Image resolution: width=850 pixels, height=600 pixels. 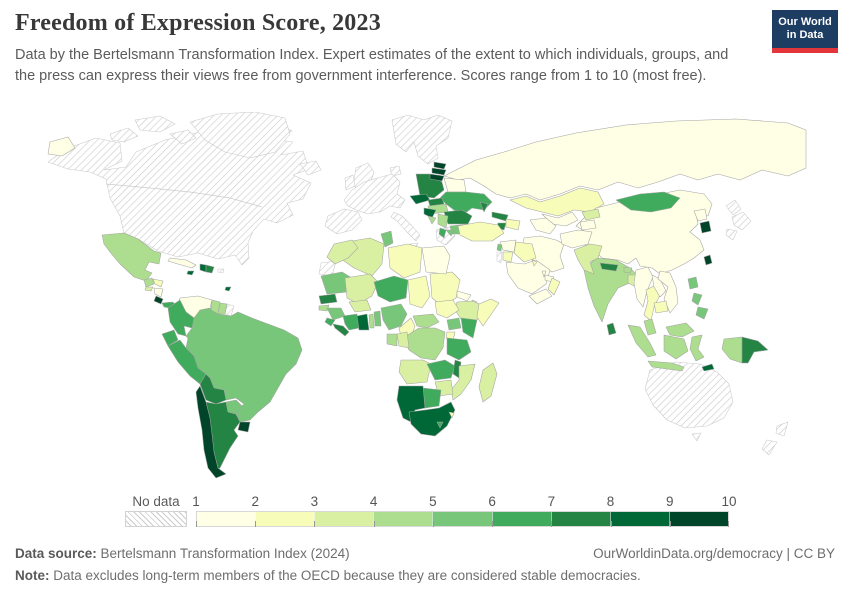 What do you see at coordinates (443, 221) in the screenshot?
I see `region-serbia` at bounding box center [443, 221].